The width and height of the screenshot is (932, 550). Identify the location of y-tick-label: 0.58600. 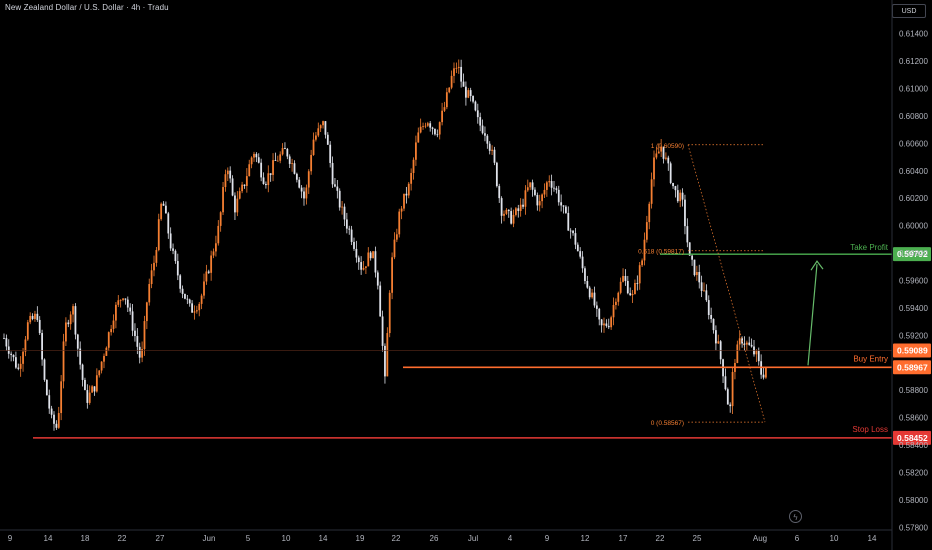
(913, 418).